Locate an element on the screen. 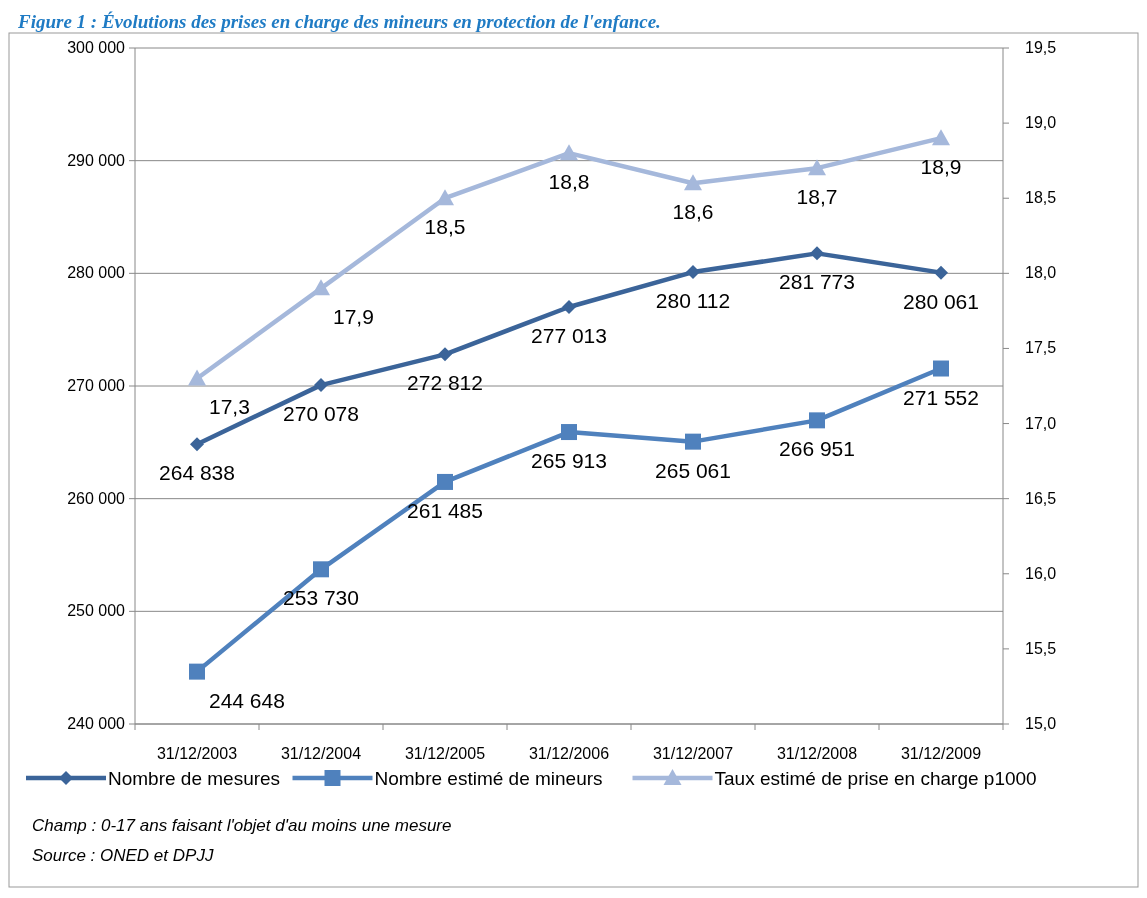 This screenshot has height=898, width=1147. y2-tick-label: 17,0 is located at coordinates (1041, 423).